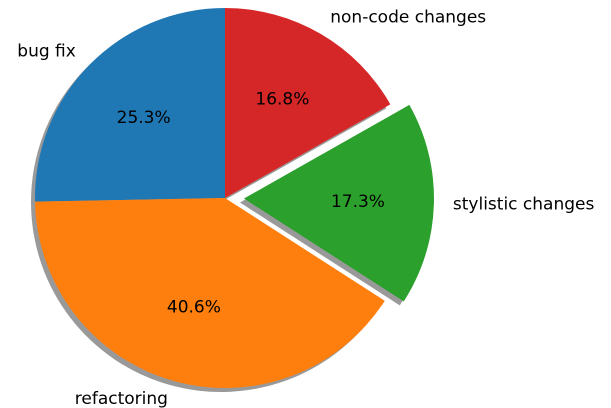 The height and width of the screenshot is (408, 611). Describe the element at coordinates (144, 118) in the screenshot. I see `value-label: 25.3%` at that location.